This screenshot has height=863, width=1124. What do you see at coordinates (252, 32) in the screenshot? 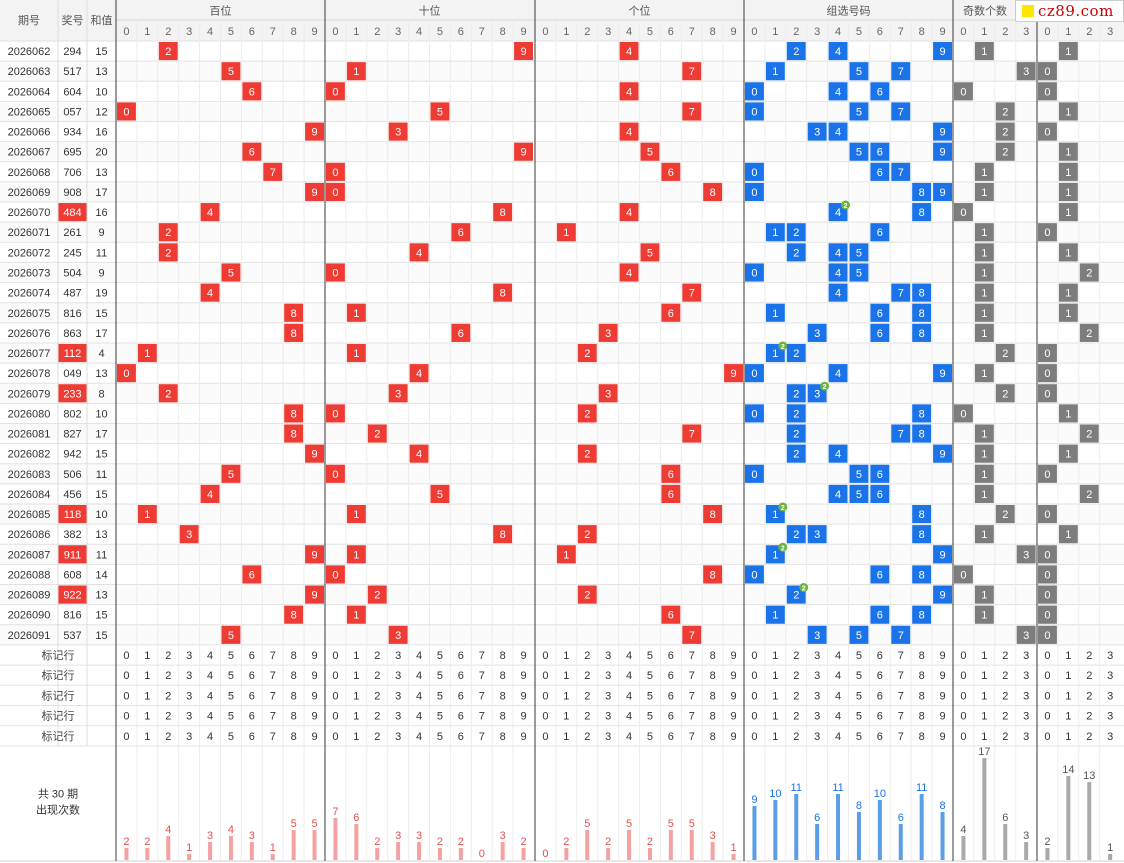
I see `column-digit-label: 6` at bounding box center [252, 32].